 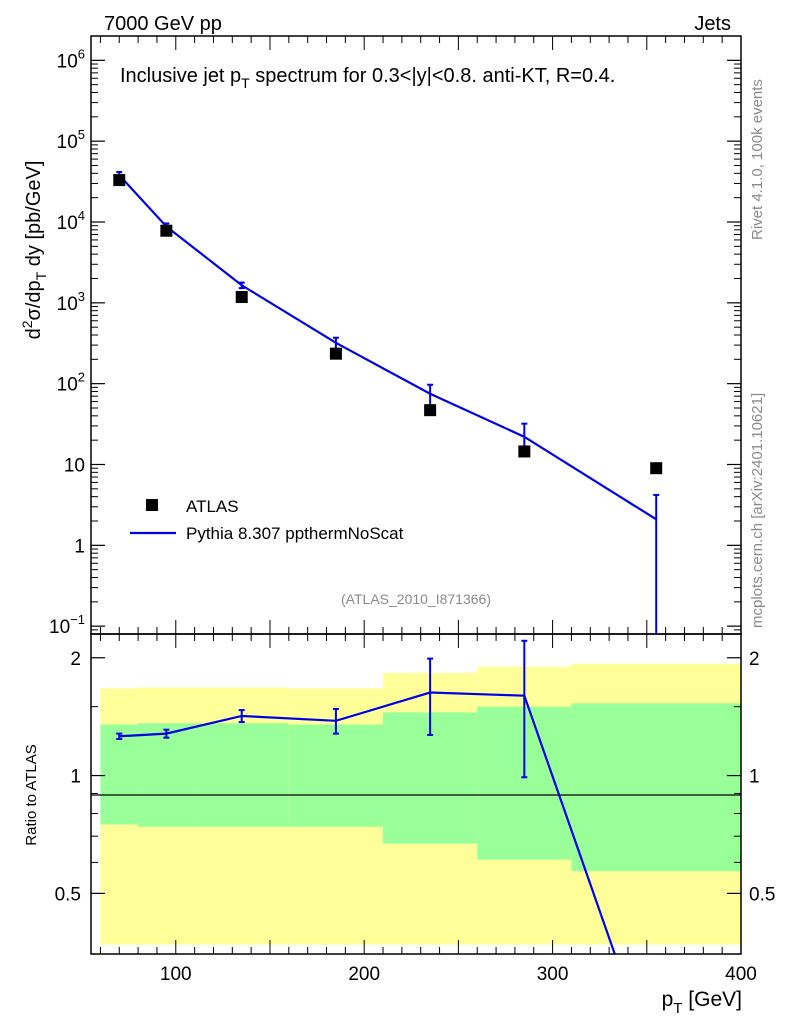 What do you see at coordinates (416, 599) in the screenshot?
I see `analysis-watermark: (ATLAS_2010_I871366)` at bounding box center [416, 599].